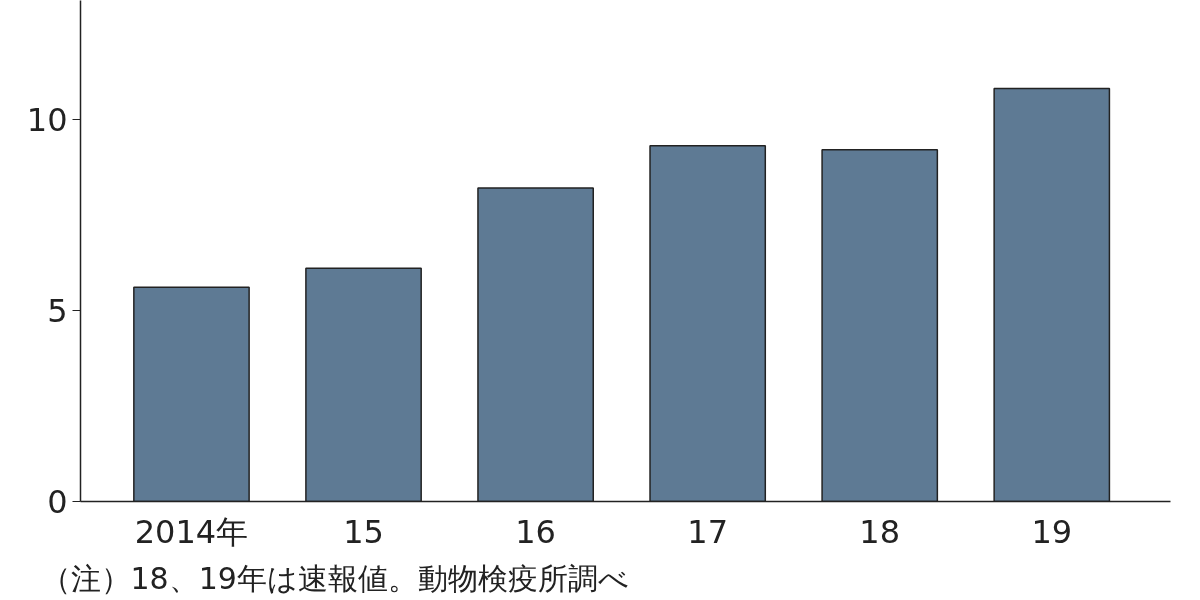 The width and height of the screenshot is (1200, 600). Describe the element at coordinates (880, 531) in the screenshot. I see `x-tick-label: 18` at that location.